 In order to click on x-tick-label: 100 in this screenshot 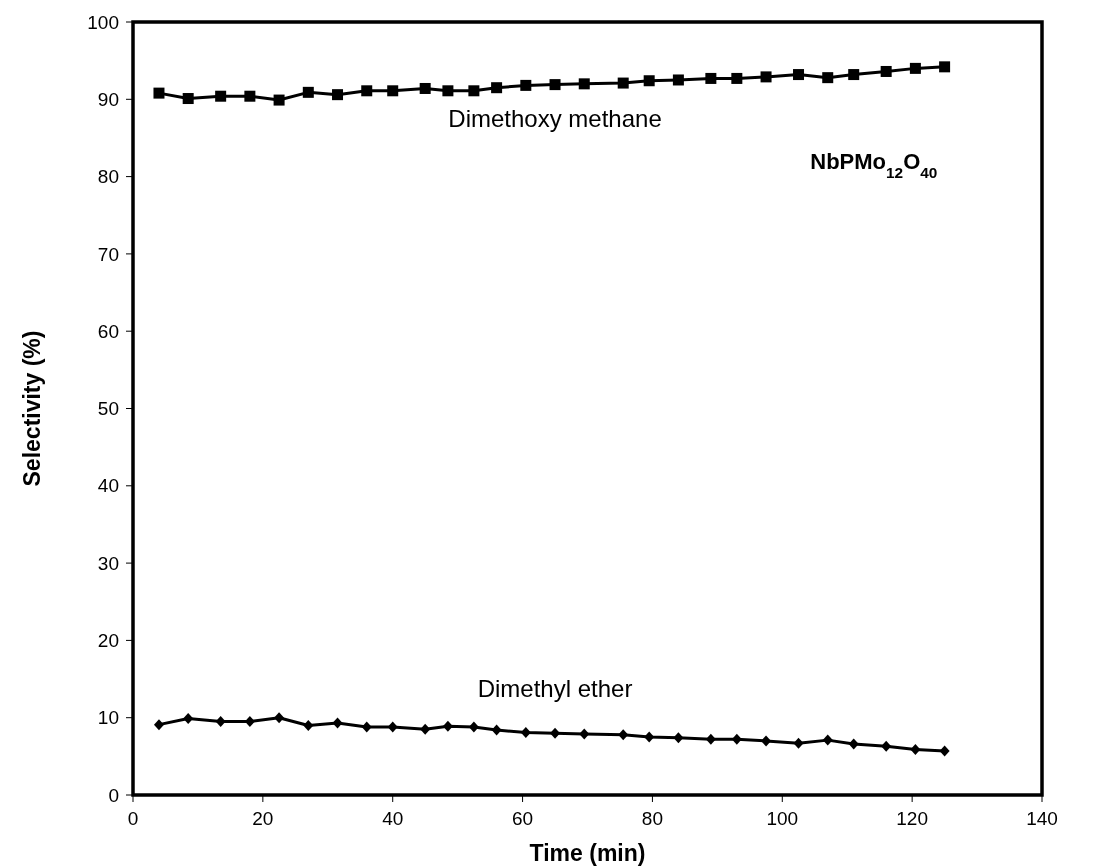, I will do `click(782, 818)`.